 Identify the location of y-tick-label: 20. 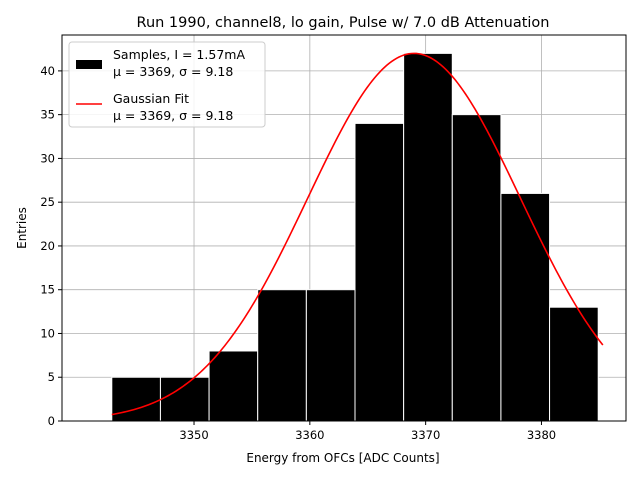
(47, 246).